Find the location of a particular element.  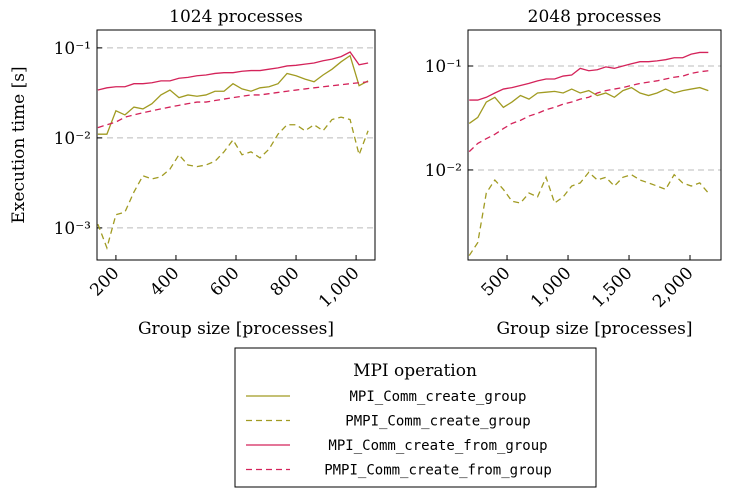

x-tick-label: 1,500 is located at coordinates (612, 287).